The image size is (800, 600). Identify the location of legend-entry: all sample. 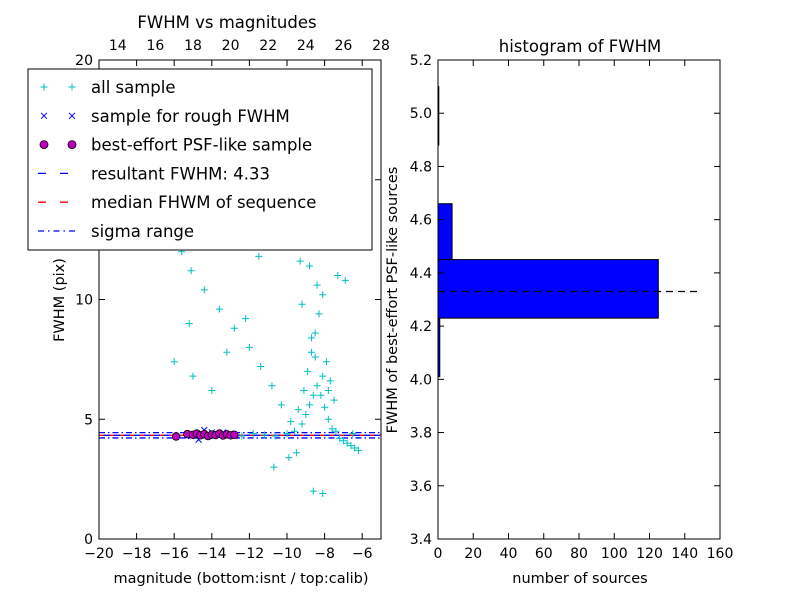
(108, 87).